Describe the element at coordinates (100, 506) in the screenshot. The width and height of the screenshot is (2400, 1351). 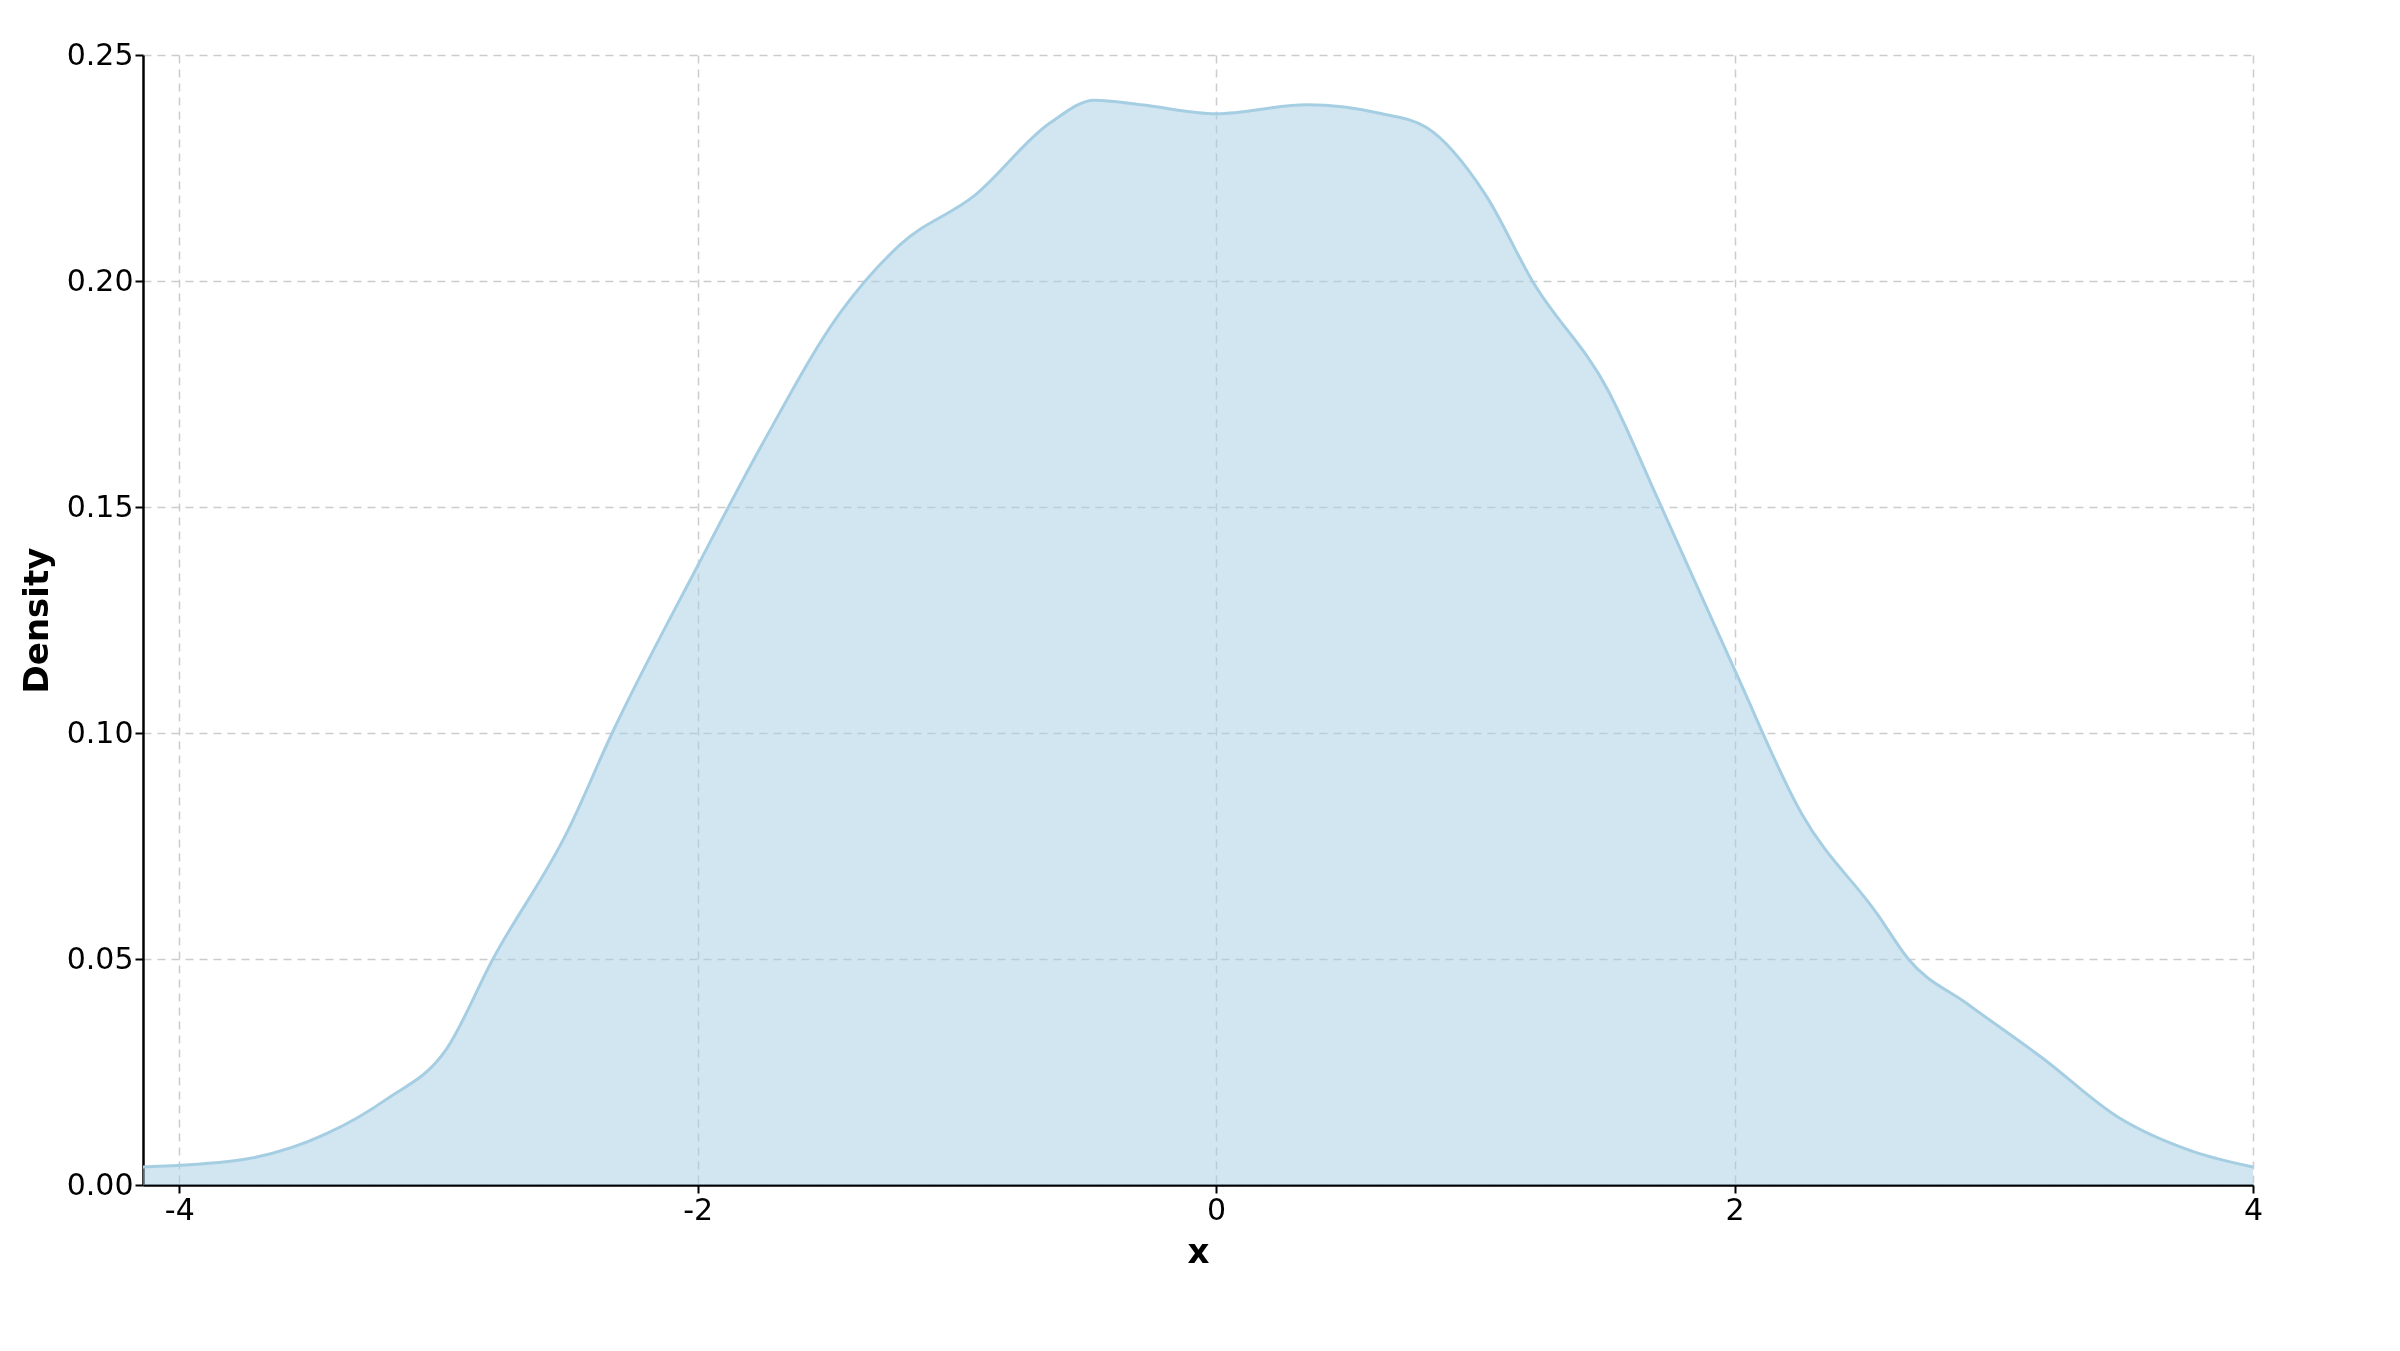
I see `y-tick-label: 0.15` at that location.